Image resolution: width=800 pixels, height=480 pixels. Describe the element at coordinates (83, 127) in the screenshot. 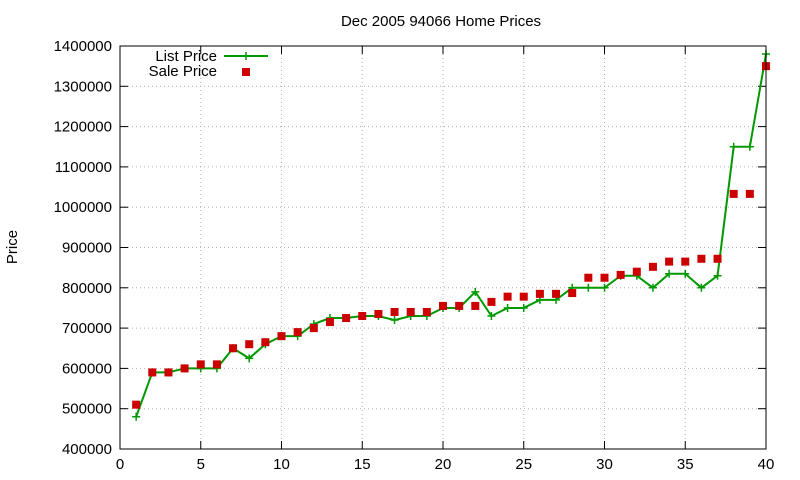

I see `y-tick-label: 1200000` at that location.